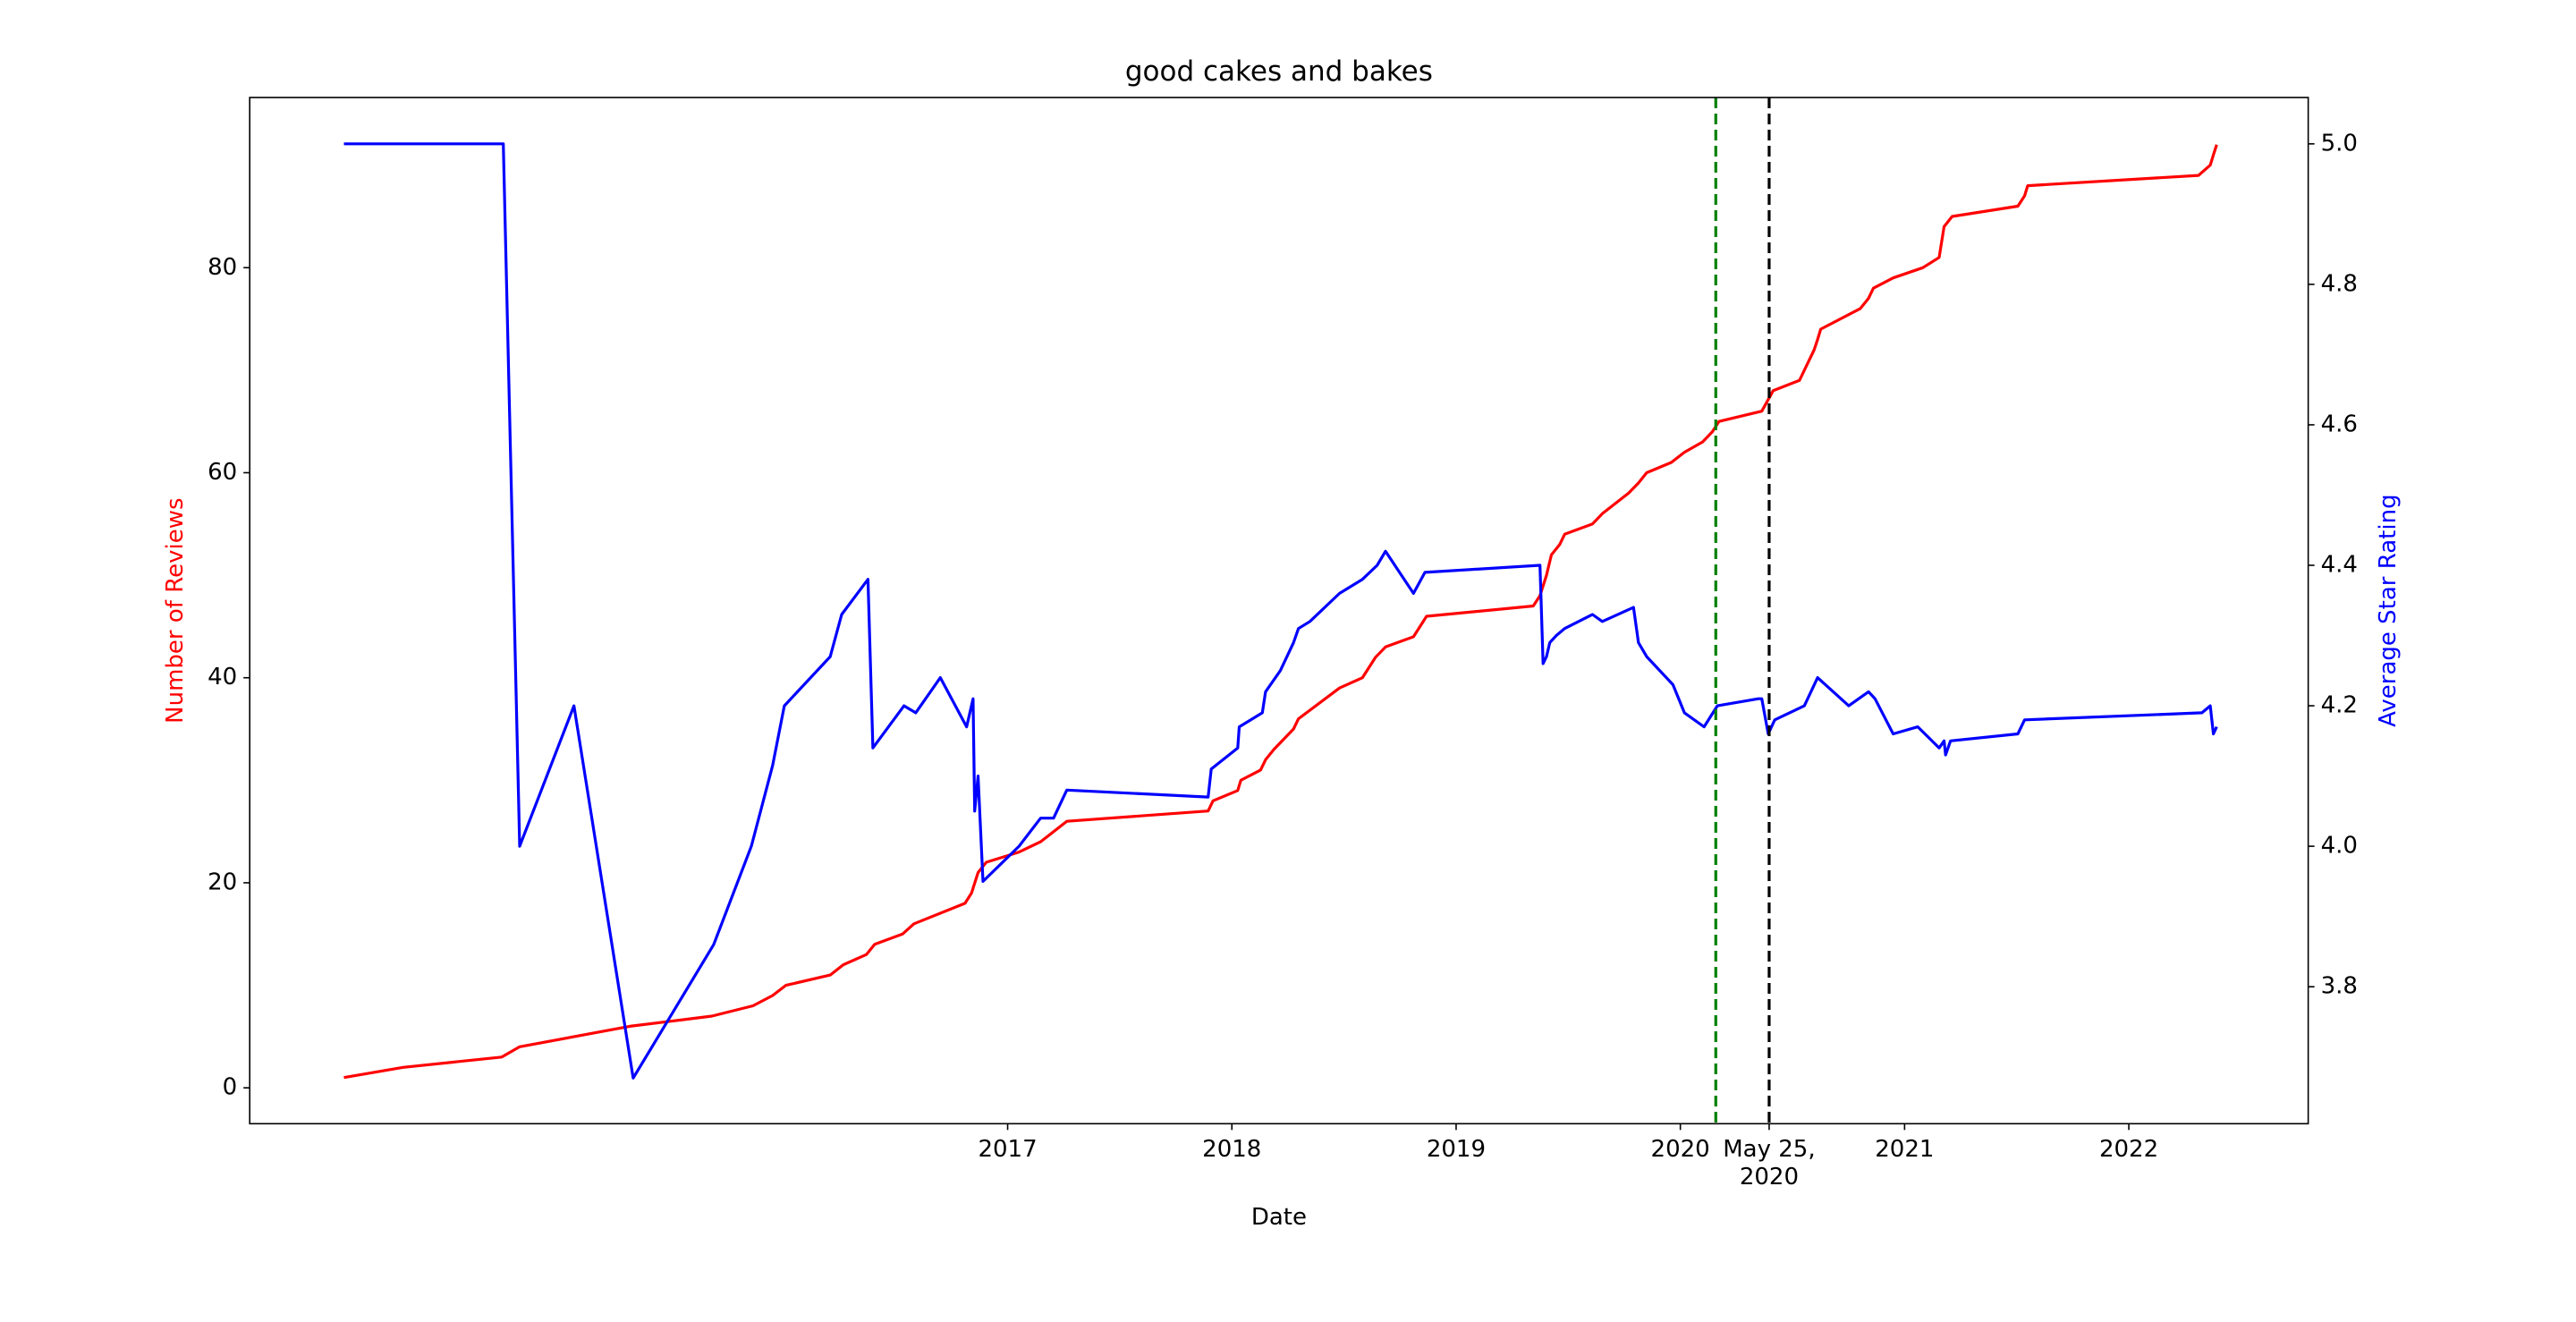  Describe the element at coordinates (1279, 1218) in the screenshot. I see `x-axis-label: Date` at that location.